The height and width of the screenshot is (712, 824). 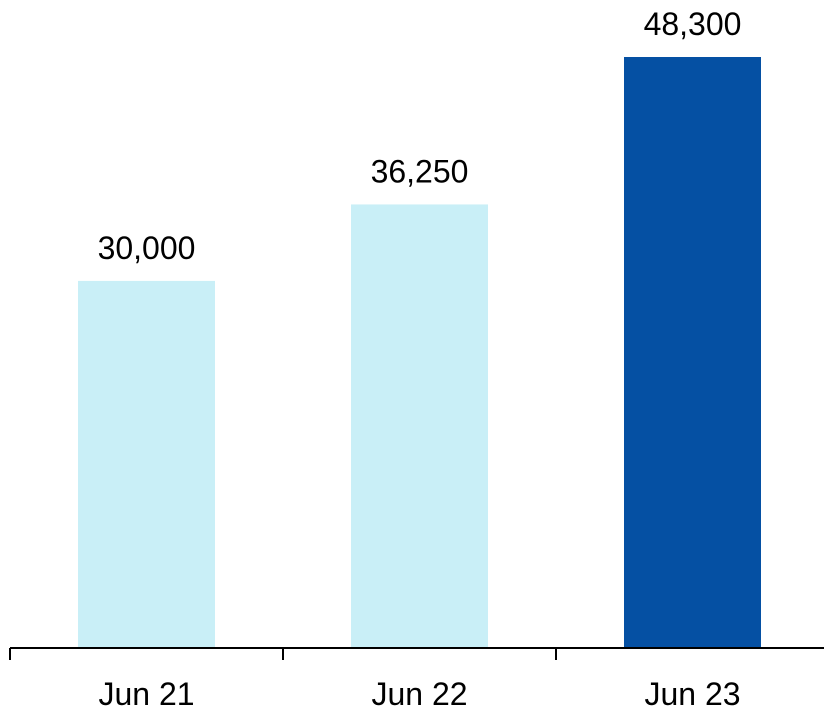 I want to click on x-tick-label: Jun 23, so click(x=692, y=694).